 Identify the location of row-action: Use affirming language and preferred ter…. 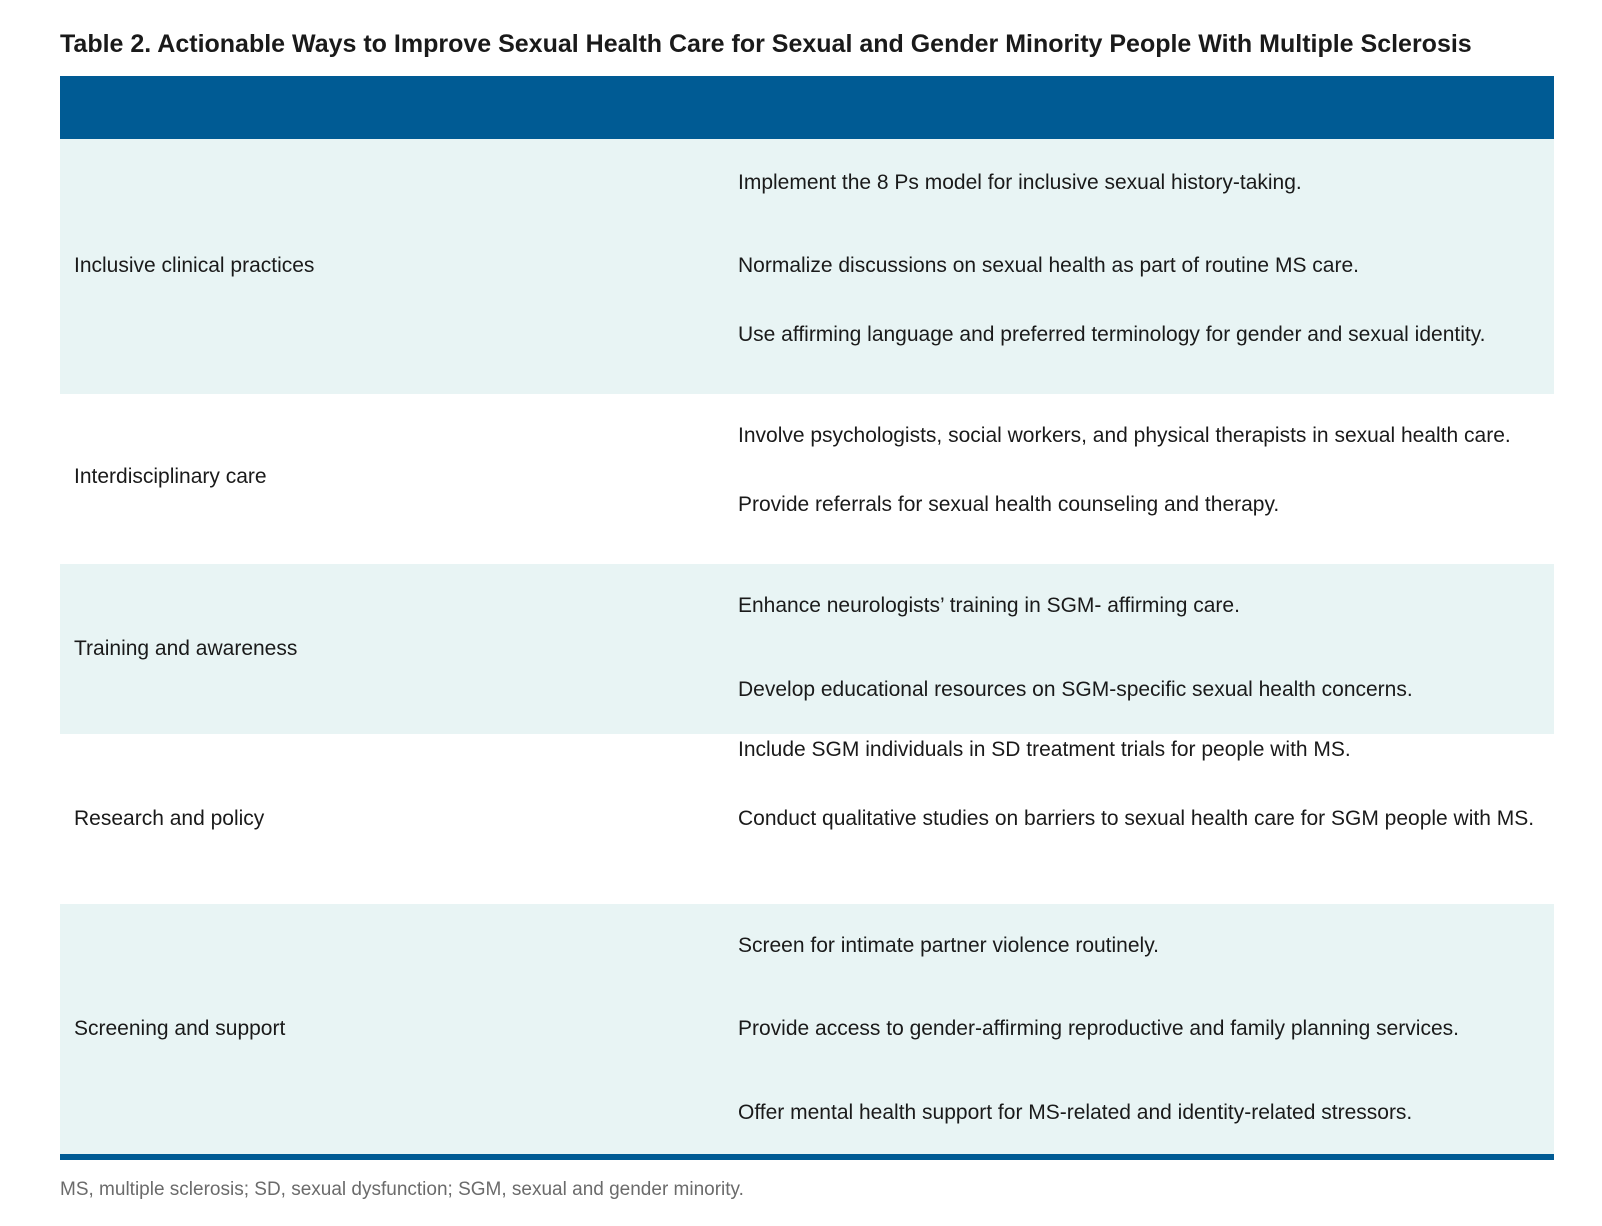
(1112, 334).